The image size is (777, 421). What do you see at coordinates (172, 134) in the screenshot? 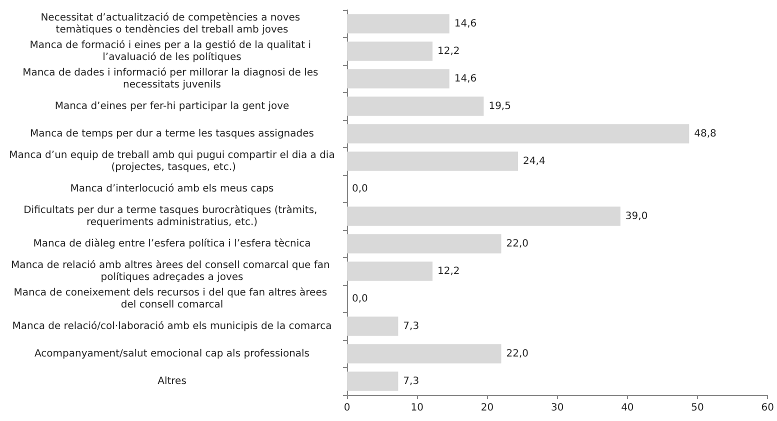
I see `y-tick-label: Manca de temps per dur a terme les tasques assignades` at bounding box center [172, 134].